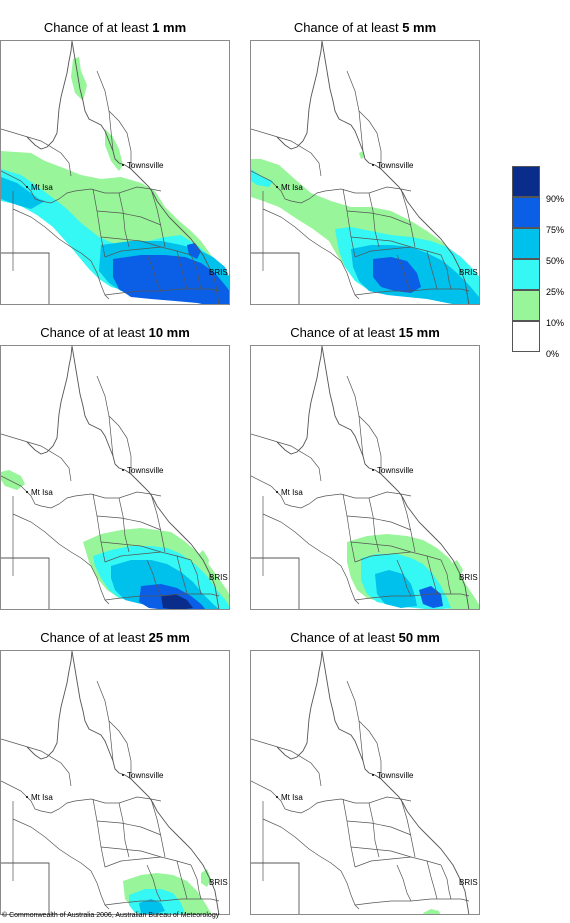 Image resolution: width=570 pixels, height=923 pixels. What do you see at coordinates (171, 279) in the screenshot?
I see `probability-region-75pct` at bounding box center [171, 279].